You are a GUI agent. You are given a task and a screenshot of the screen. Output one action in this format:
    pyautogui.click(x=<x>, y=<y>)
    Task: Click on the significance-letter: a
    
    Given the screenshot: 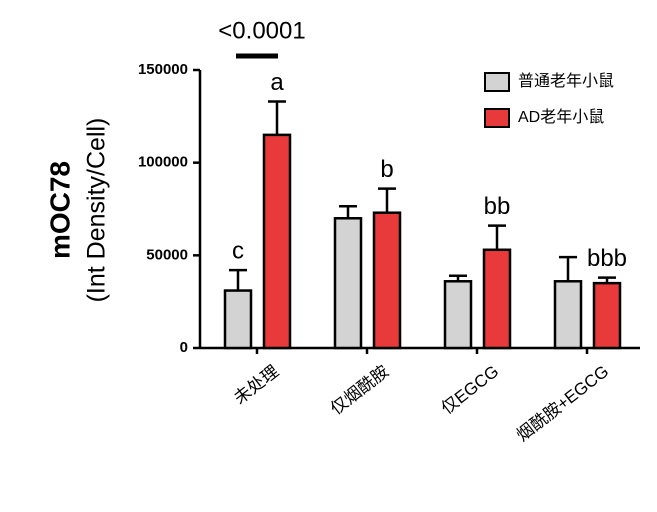 What is the action you would take?
    pyautogui.click(x=277, y=82)
    